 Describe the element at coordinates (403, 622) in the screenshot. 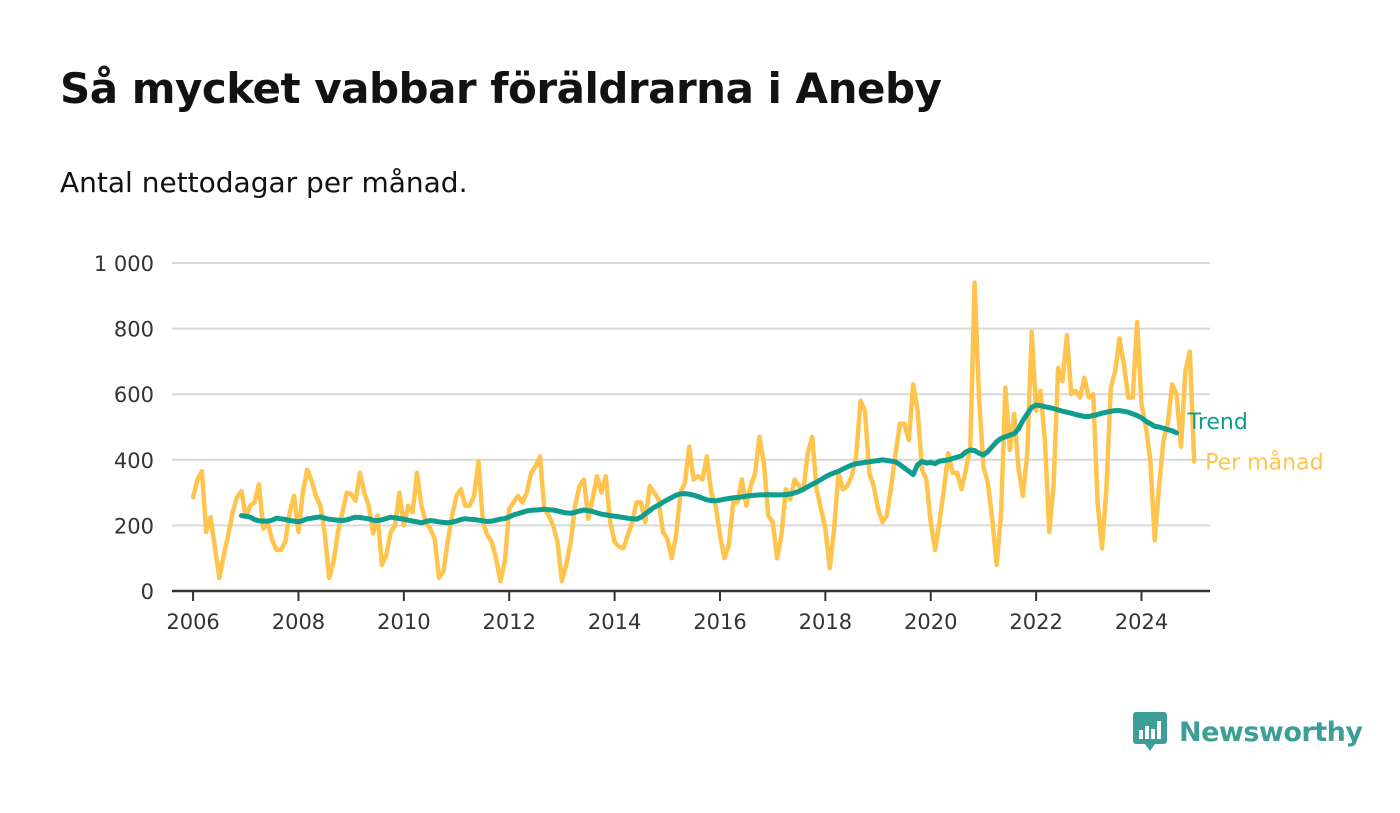

I see `x-tick-label: 2010` at that location.